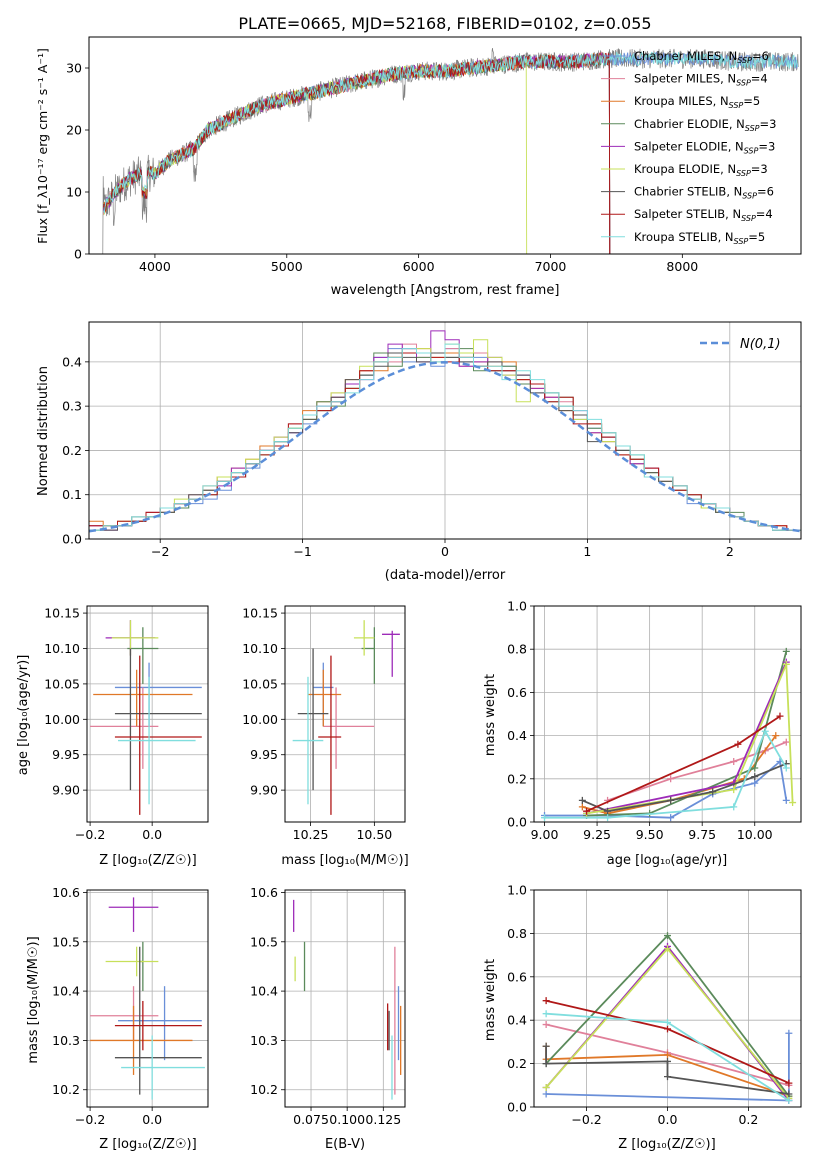 The image size is (819, 1174). I want to click on age-vs-mass-ytick-label-3: 10.05, so click(260, 683).